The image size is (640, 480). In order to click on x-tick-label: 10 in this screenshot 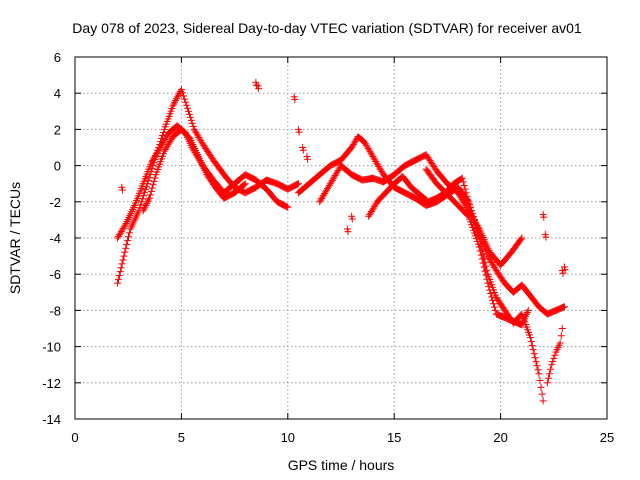, I will do `click(288, 437)`.